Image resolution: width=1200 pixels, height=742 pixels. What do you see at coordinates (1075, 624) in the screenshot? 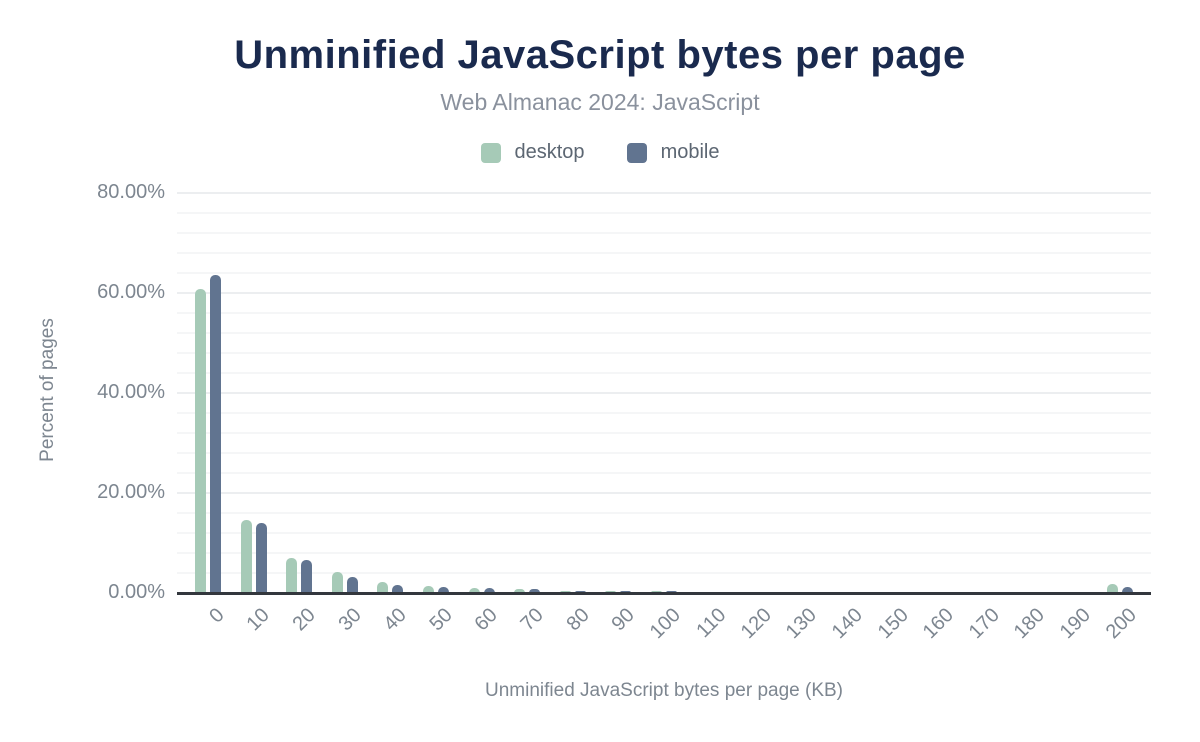
I see `x-tick-label: 190` at bounding box center [1075, 624].